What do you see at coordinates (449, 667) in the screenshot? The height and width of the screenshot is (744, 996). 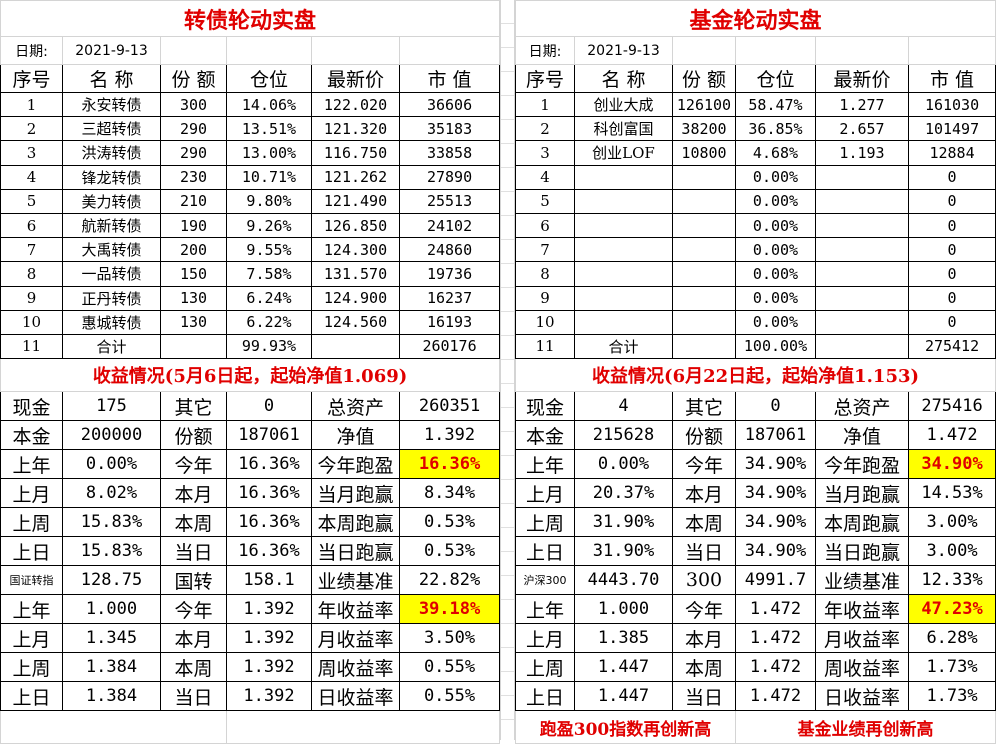 I see `stat-value: 0.55%` at bounding box center [449, 667].